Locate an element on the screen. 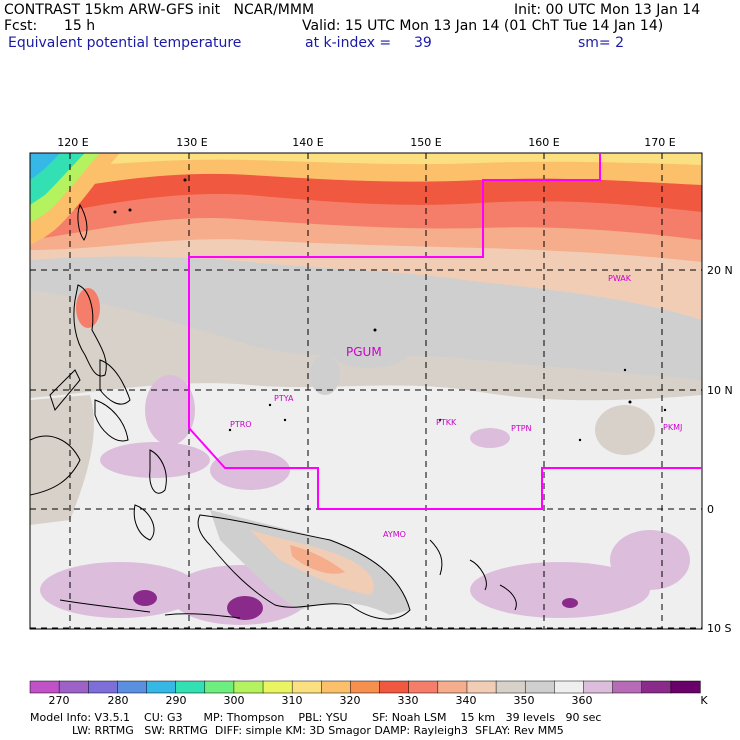  level-value: 39 is located at coordinates (423, 43).